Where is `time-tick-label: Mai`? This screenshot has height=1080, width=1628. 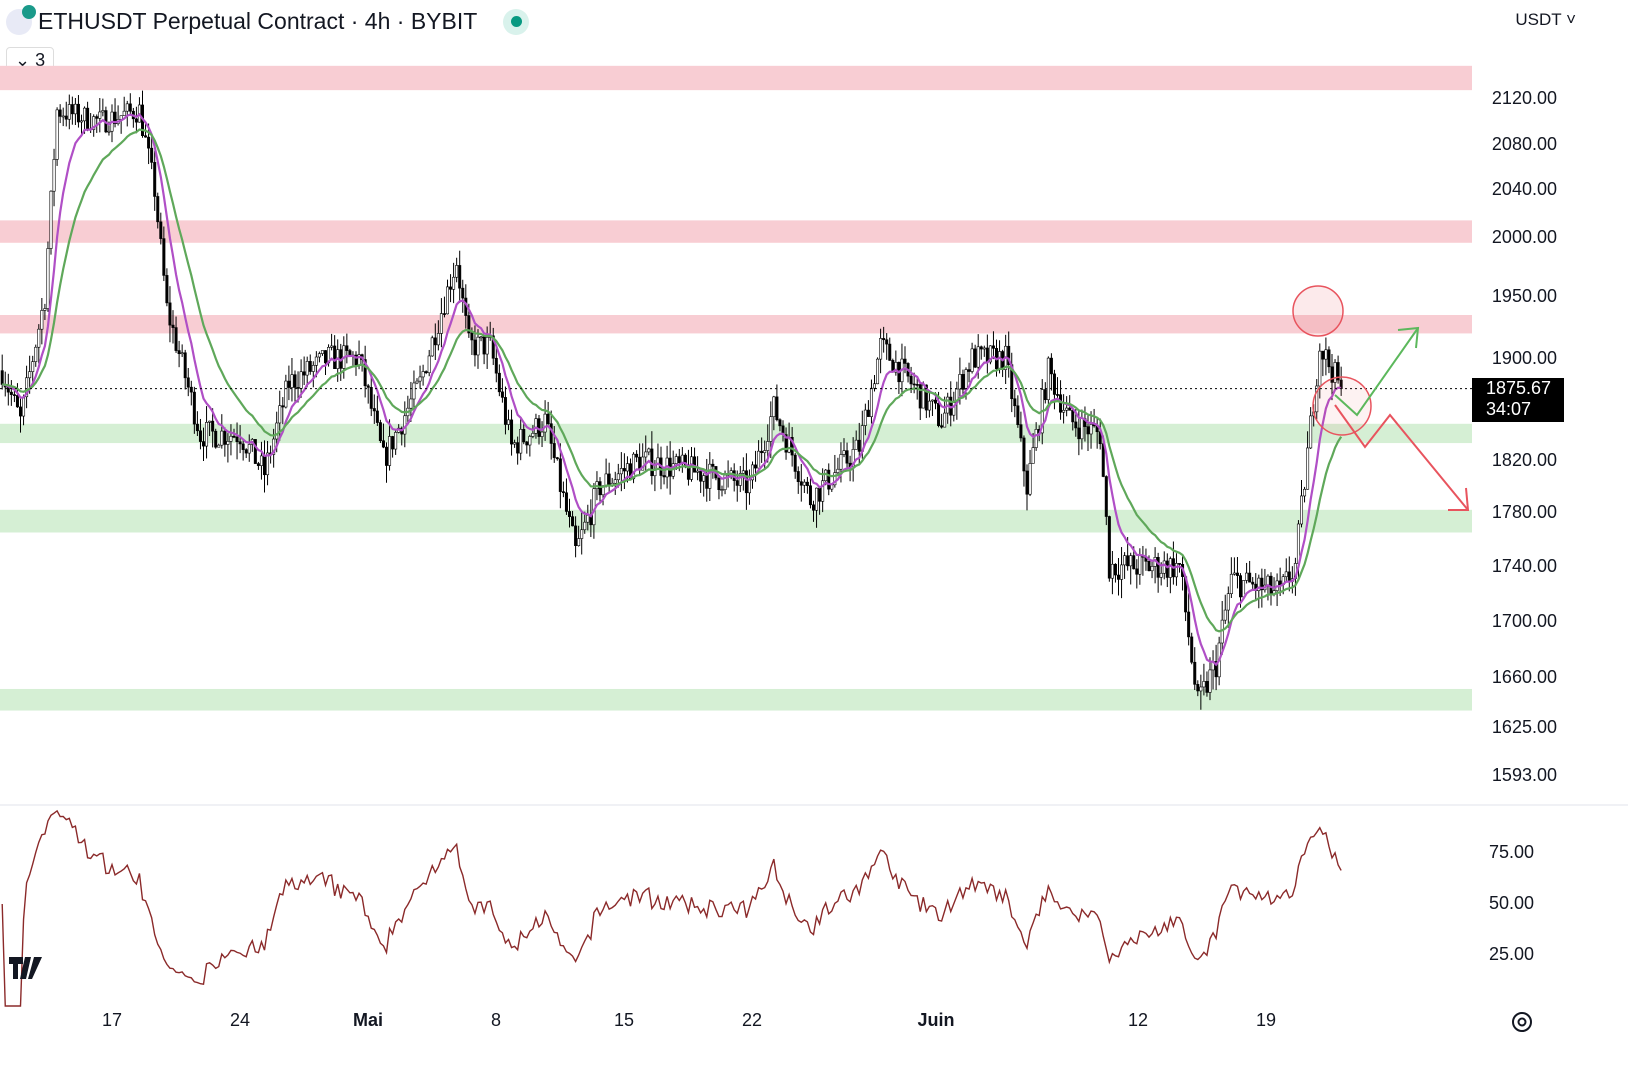 time-tick-label: Mai is located at coordinates (368, 1020).